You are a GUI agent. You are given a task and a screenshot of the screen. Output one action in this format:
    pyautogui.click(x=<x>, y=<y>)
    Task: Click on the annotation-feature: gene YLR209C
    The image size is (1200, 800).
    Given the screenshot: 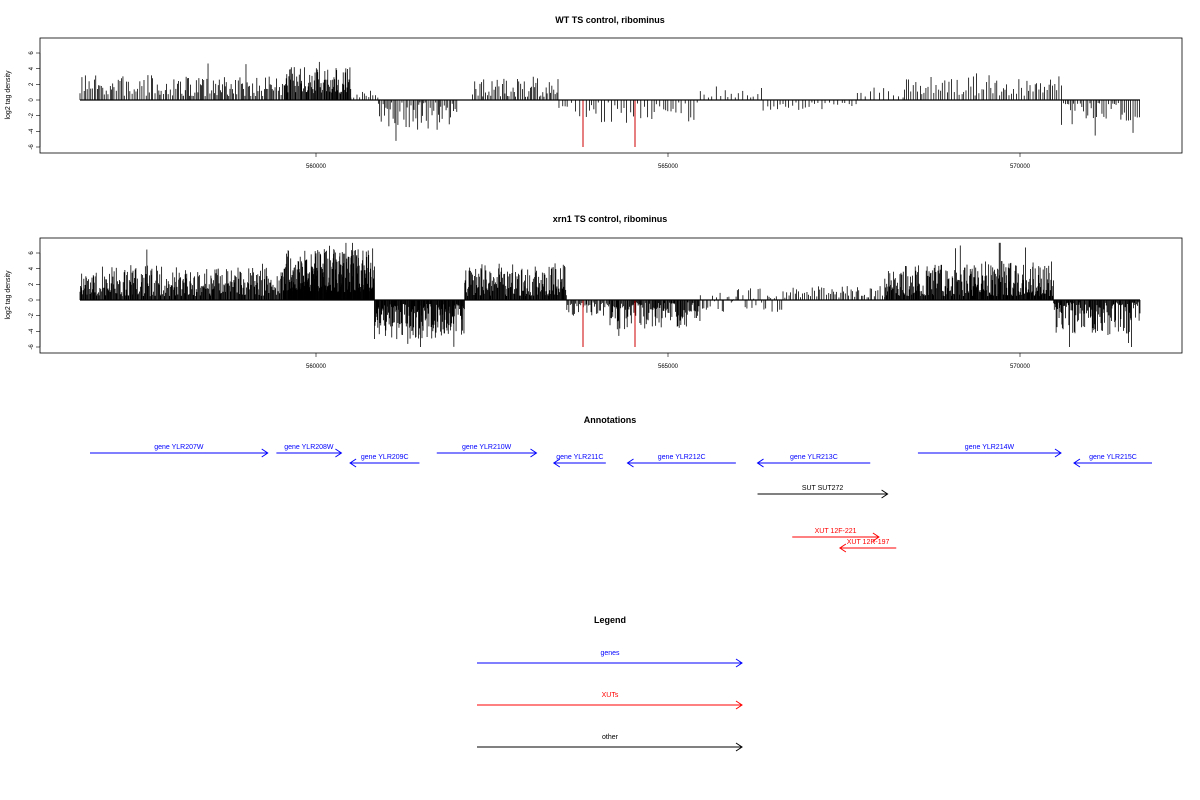 What is the action you would take?
    pyautogui.click(x=384, y=461)
    